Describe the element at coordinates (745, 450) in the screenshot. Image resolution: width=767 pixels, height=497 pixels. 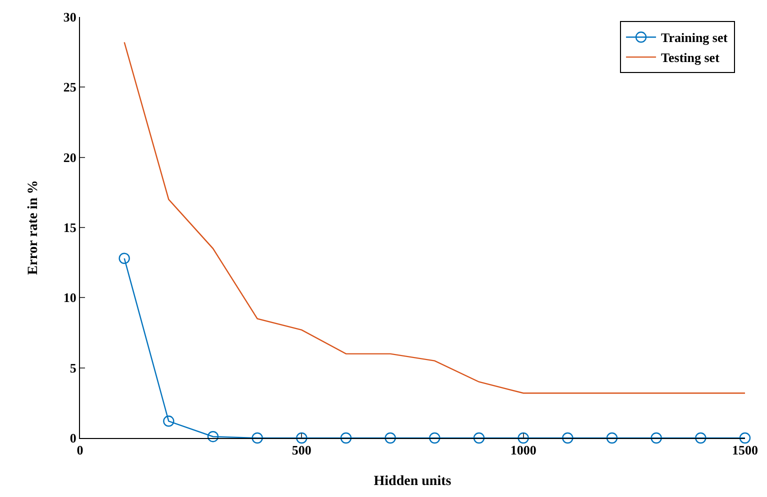
I see `x-tick-label: 1500` at that location.